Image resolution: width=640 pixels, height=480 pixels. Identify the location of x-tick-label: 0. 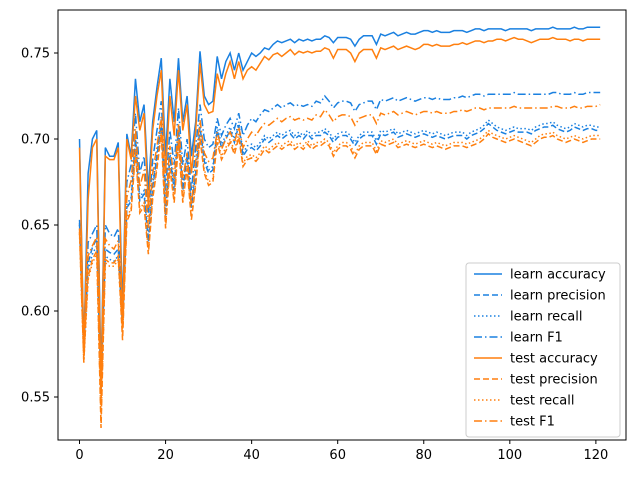
(79, 455).